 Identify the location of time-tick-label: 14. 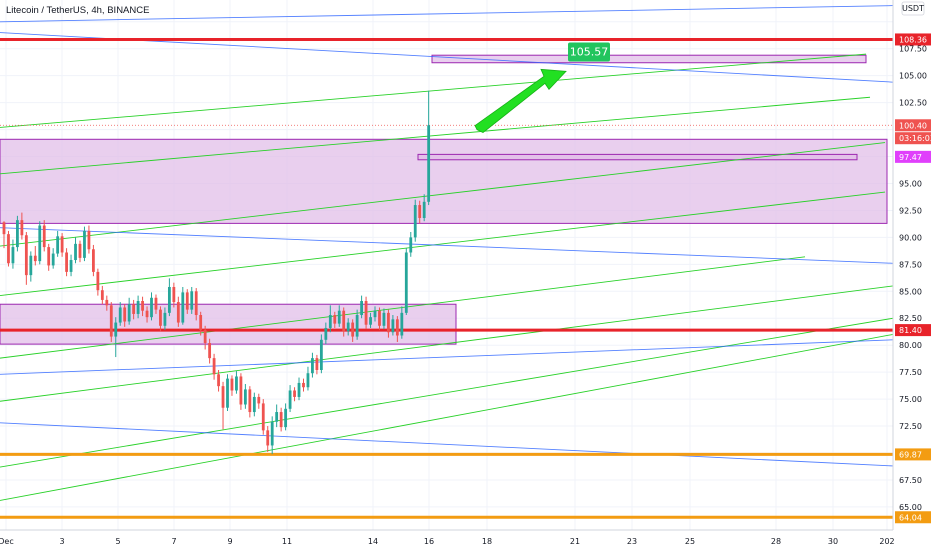
(373, 541).